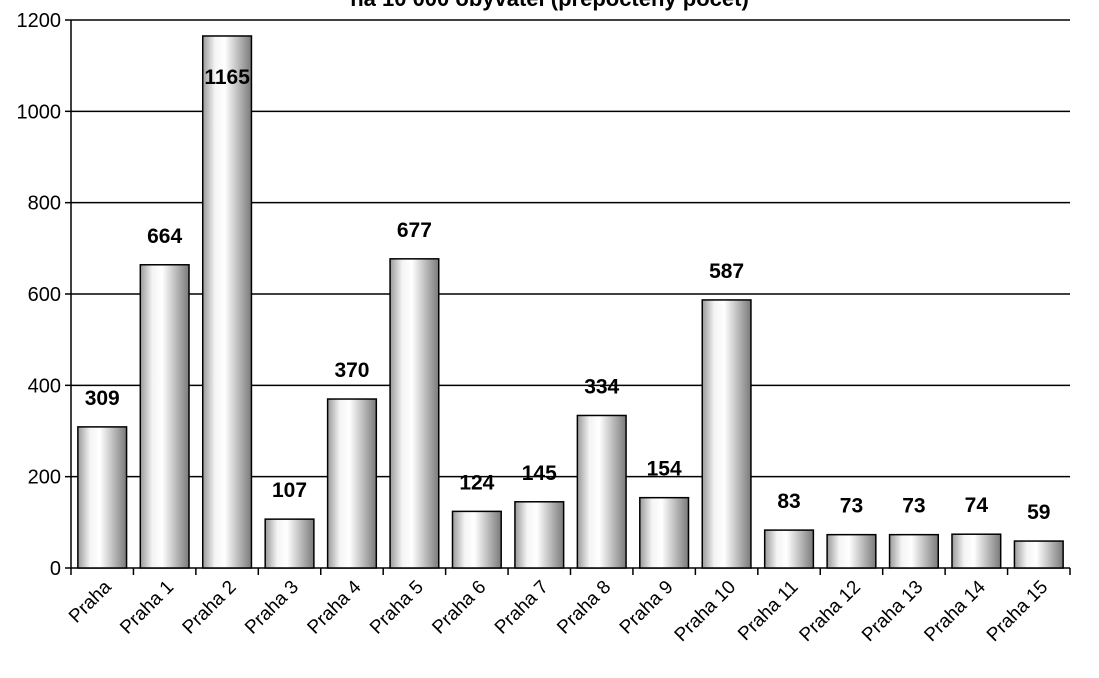 The width and height of the screenshot is (1099, 678). What do you see at coordinates (335, 607) in the screenshot?
I see `x-tick-label: Praha 4` at bounding box center [335, 607].